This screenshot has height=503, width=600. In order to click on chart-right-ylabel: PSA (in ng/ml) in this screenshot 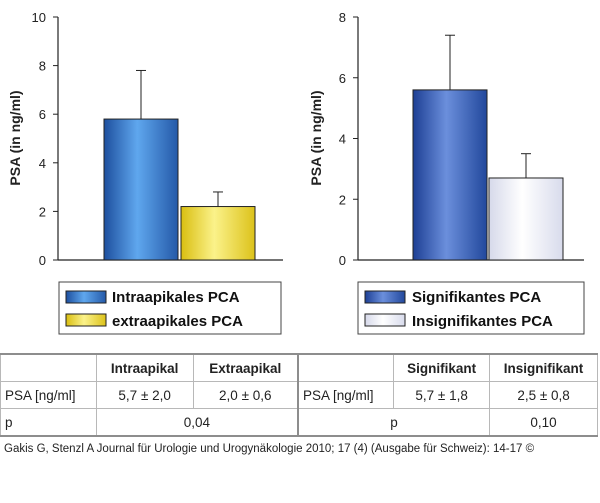, I will do `click(316, 137)`.